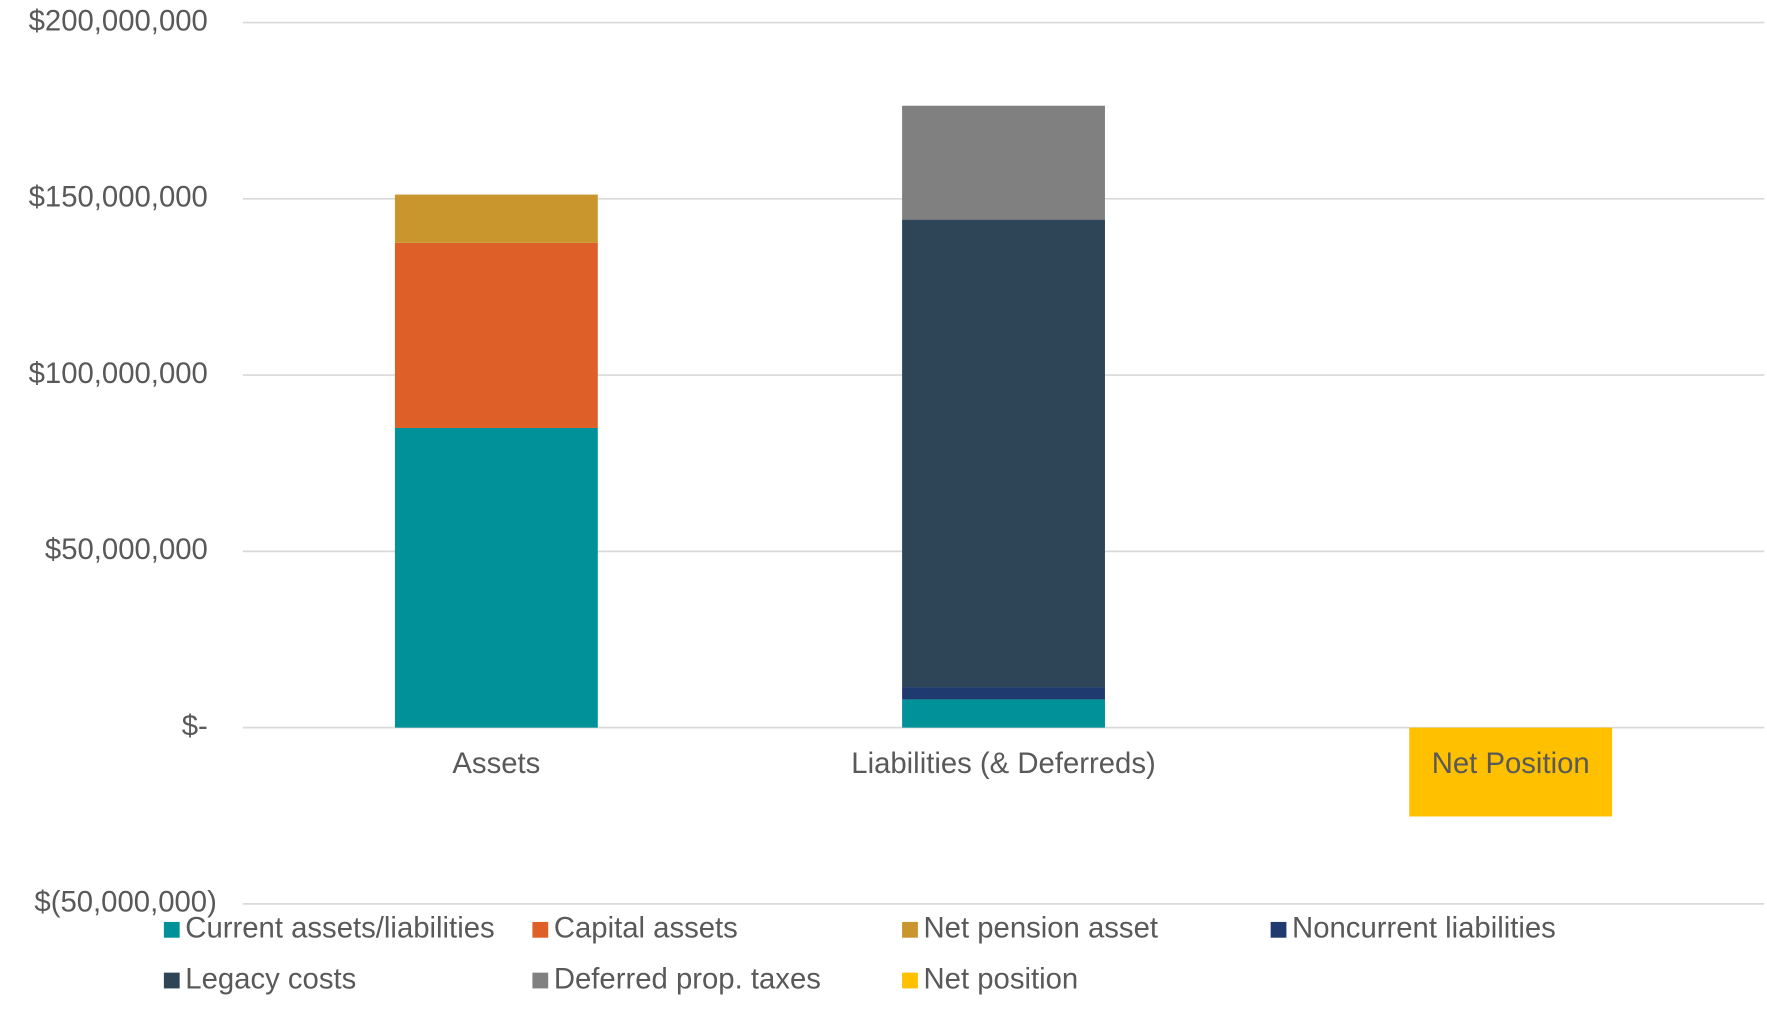  I want to click on legend-label: Current assets/liabilities, so click(339, 928).